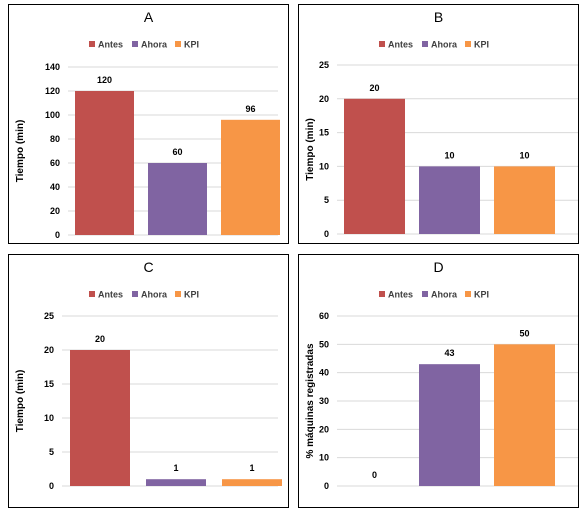 This screenshot has height=510, width=586. What do you see at coordinates (52, 115) in the screenshot?
I see `y-tick-label: 100` at bounding box center [52, 115].